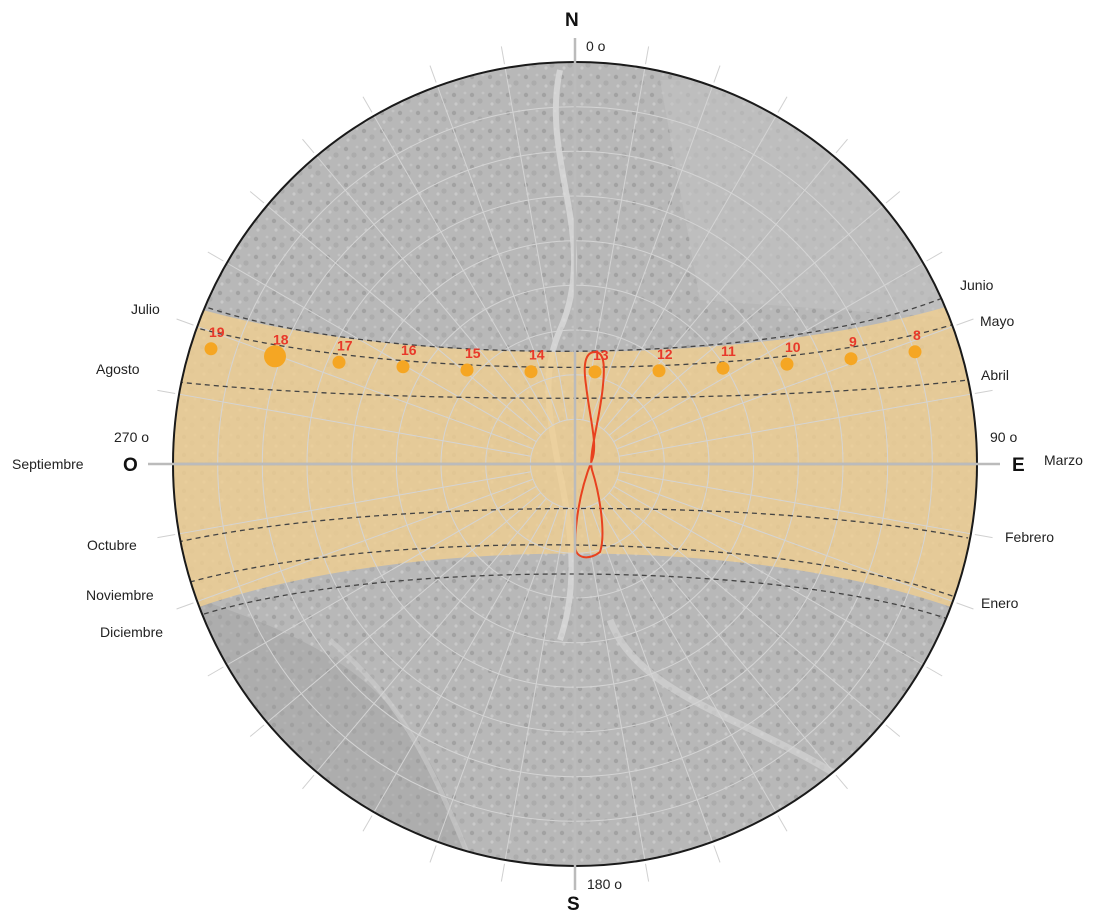 Image resolution: width=1102 pixels, height=913 pixels. Describe the element at coordinates (853, 342) in the screenshot. I see `hour-label: 9` at that location.